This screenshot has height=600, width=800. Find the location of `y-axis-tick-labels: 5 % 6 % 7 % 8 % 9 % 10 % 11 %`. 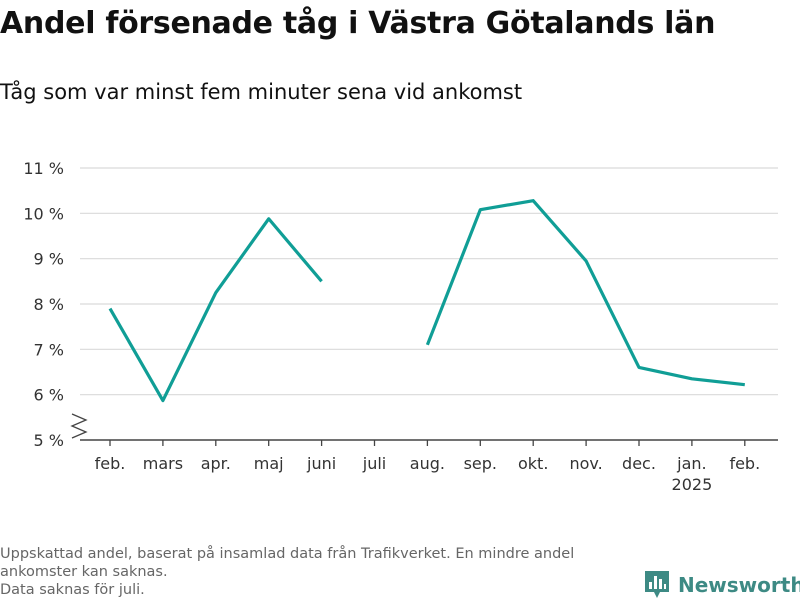

y-axis-tick-labels: 5 % 6 % 7 % 8 % 9 % 10 % 11 % is located at coordinates (43, 304).